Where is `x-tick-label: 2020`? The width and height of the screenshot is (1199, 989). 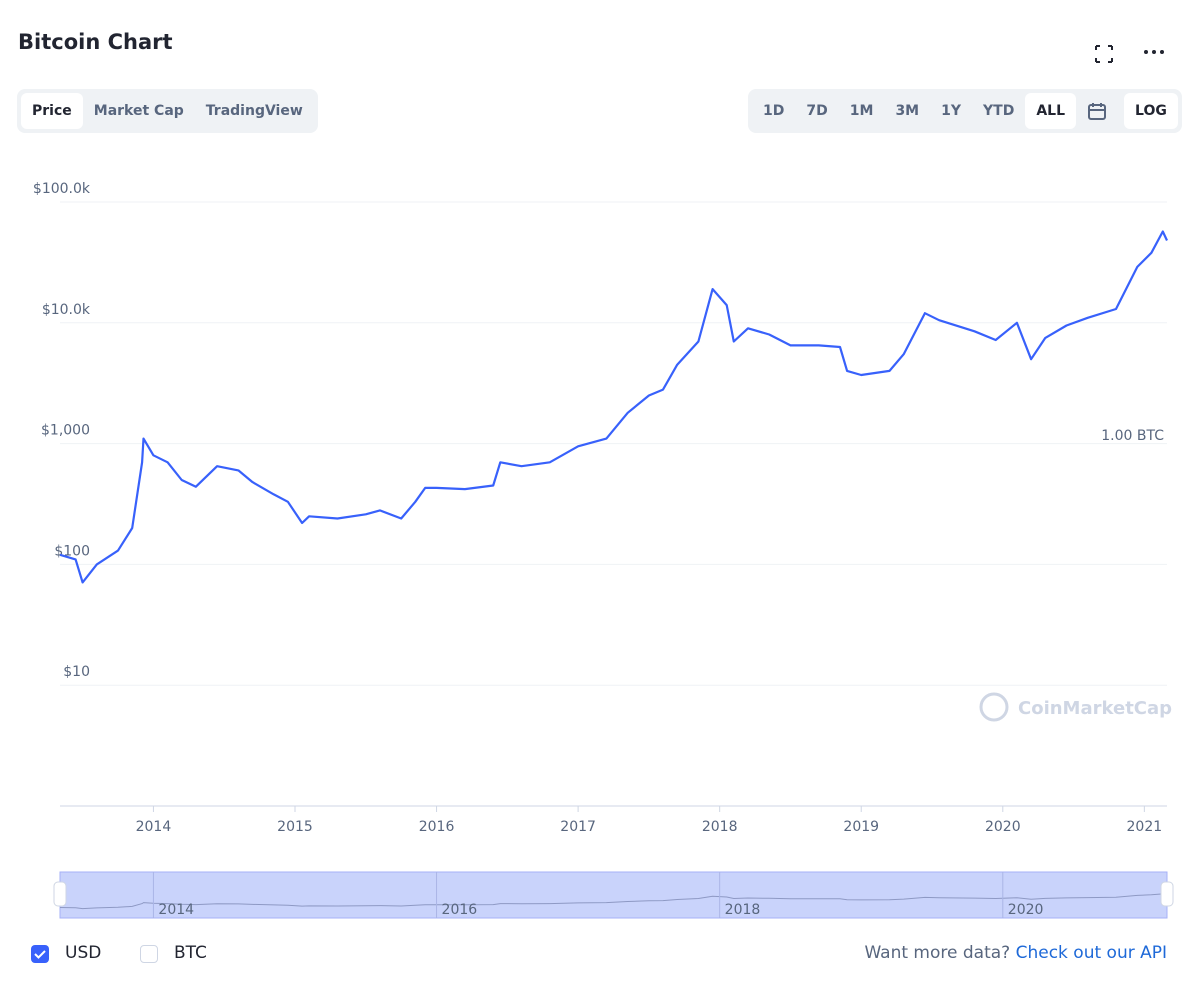 x-tick-label: 2020 is located at coordinates (1003, 827).